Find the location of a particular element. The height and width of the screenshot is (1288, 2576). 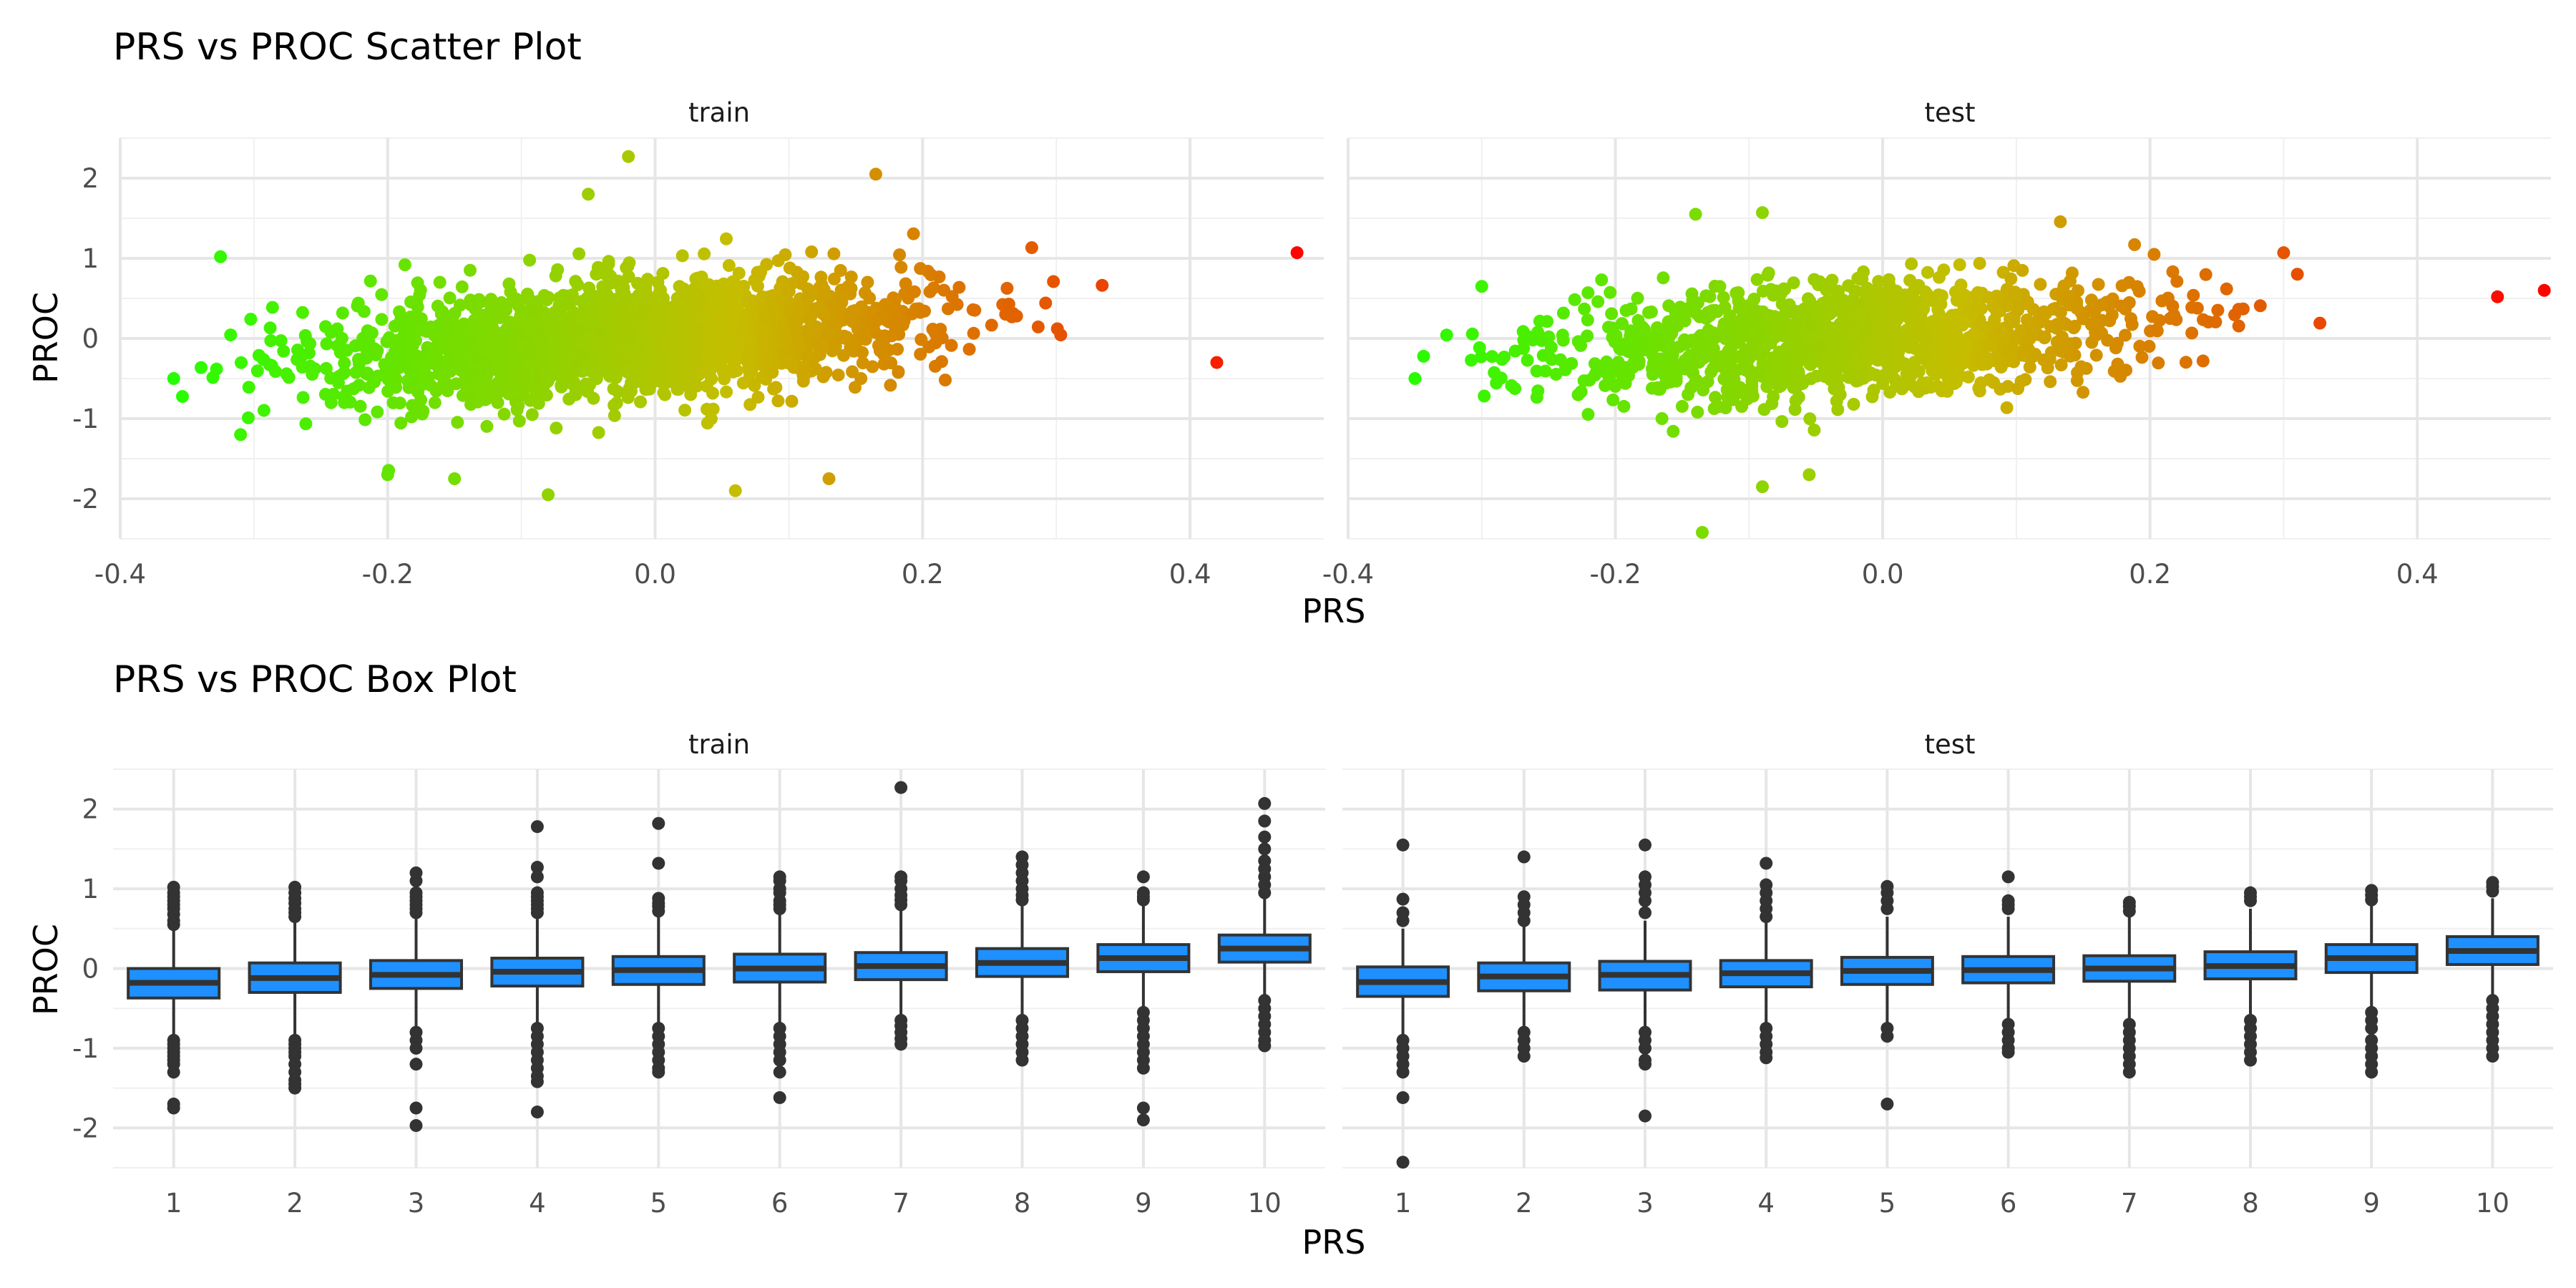

box-strip-label-train: train is located at coordinates (719, 744).